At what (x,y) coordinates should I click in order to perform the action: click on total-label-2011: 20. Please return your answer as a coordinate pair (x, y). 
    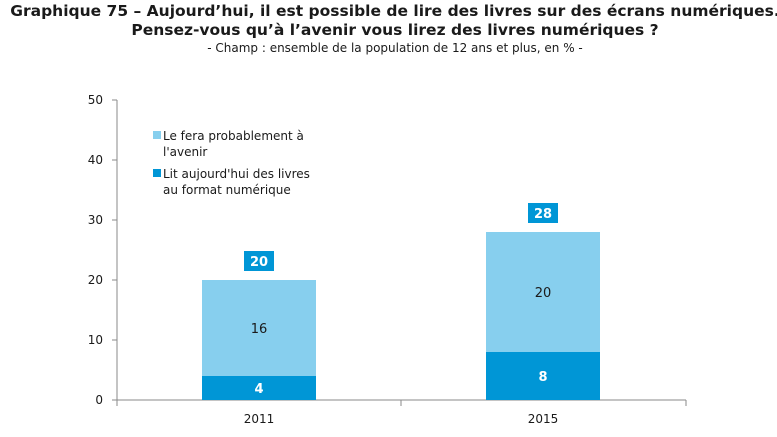
    Looking at the image, I should click on (259, 262).